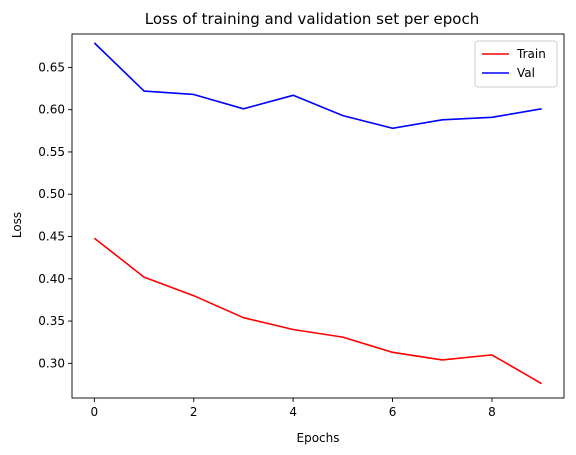 The height and width of the screenshot is (455, 576). What do you see at coordinates (51, 194) in the screenshot?
I see `y-tick-label: 0.50` at bounding box center [51, 194].